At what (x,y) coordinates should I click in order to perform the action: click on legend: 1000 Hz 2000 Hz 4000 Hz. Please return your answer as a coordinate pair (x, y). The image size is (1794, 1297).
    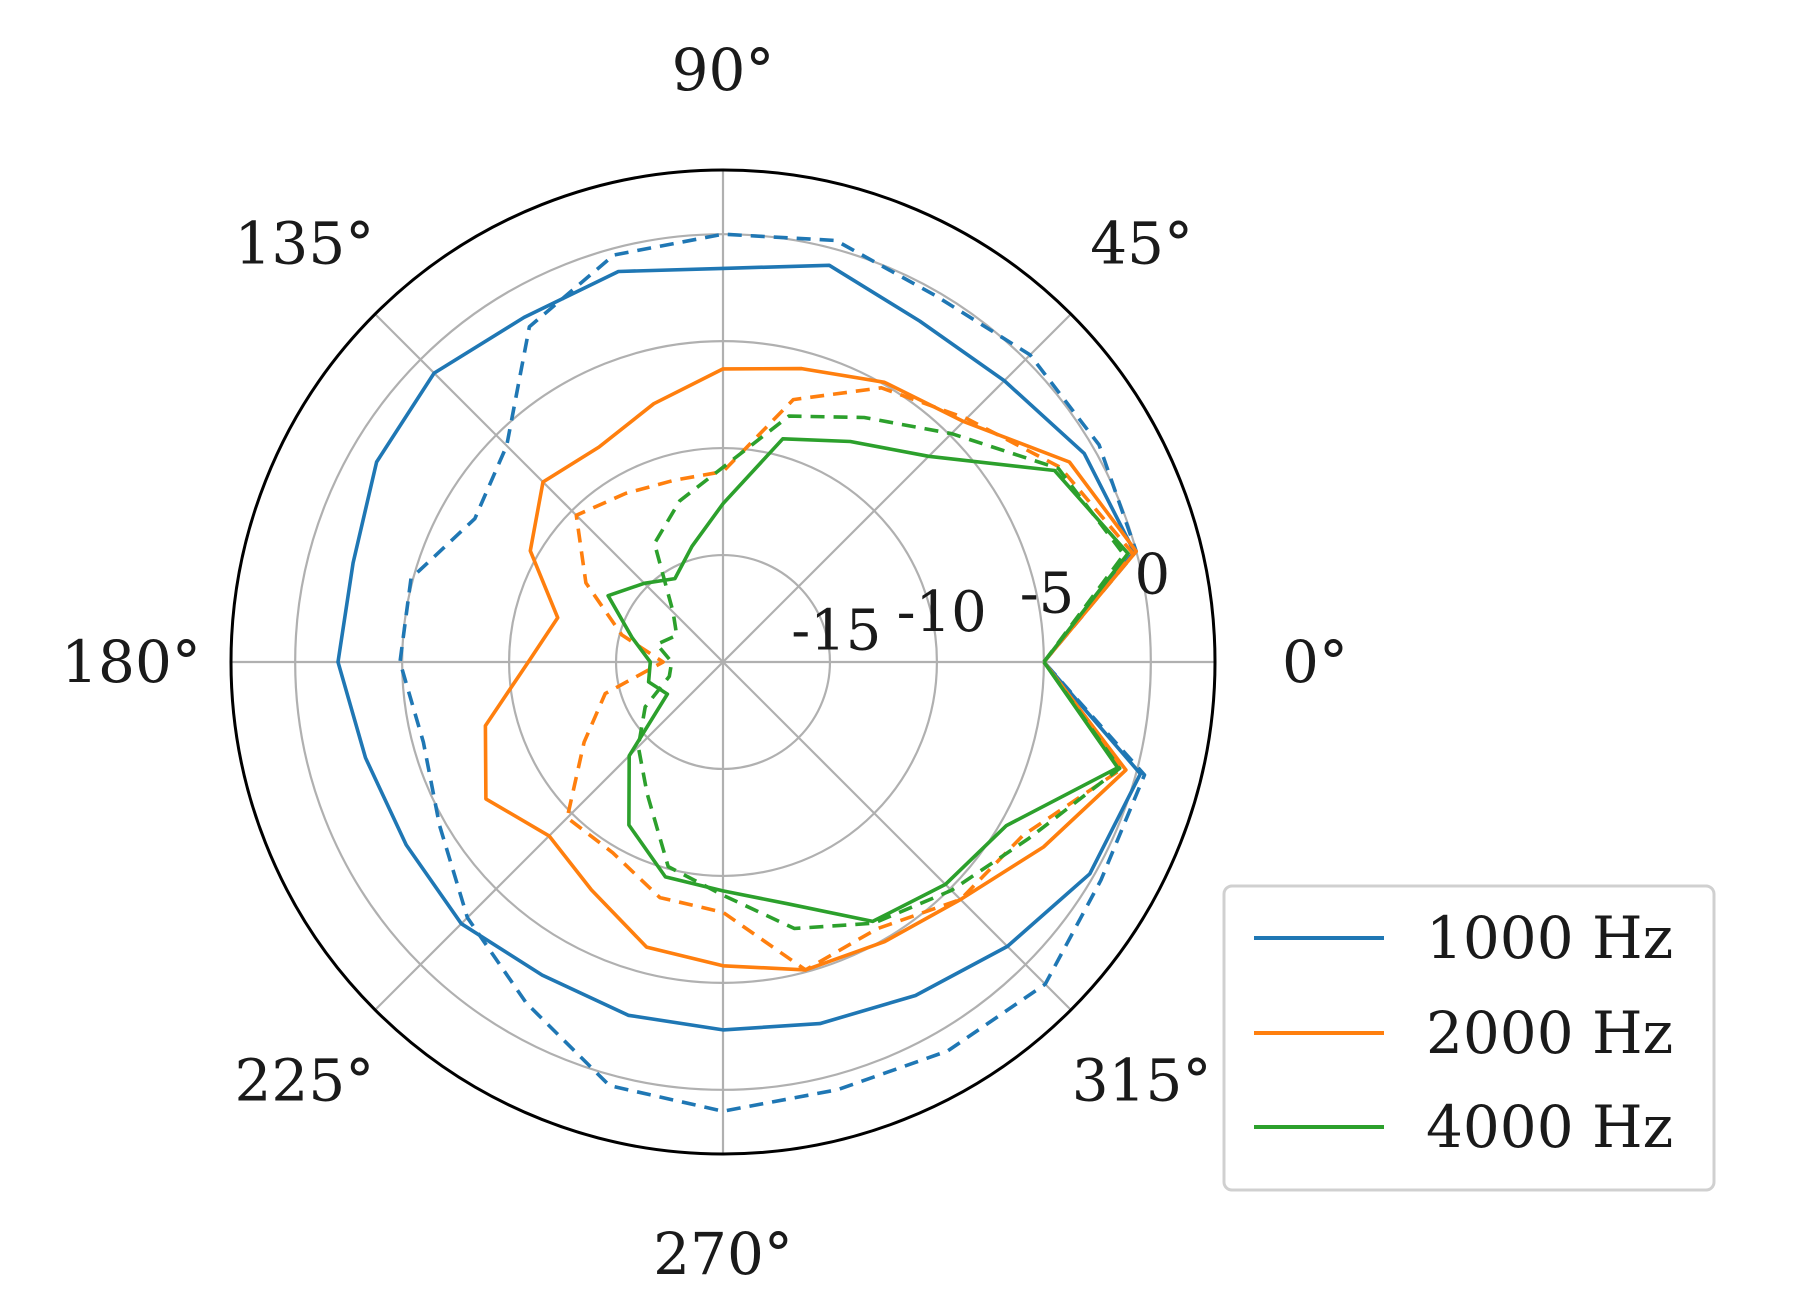
    Looking at the image, I should click on (1469, 1038).